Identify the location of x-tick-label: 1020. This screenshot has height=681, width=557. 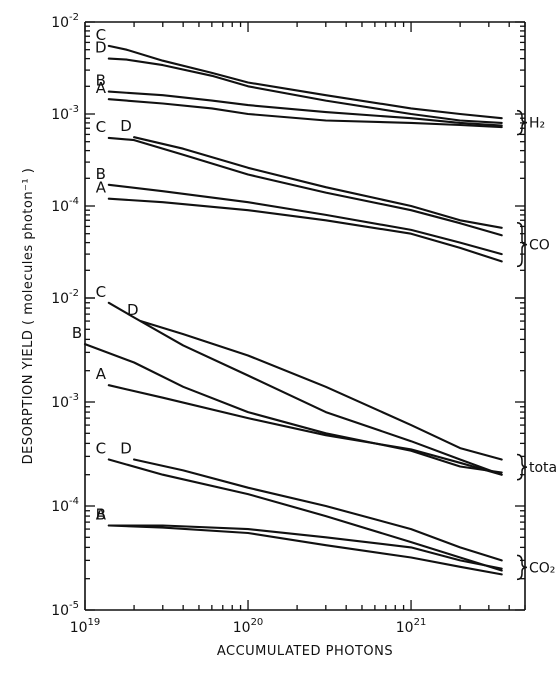
(248, 626).